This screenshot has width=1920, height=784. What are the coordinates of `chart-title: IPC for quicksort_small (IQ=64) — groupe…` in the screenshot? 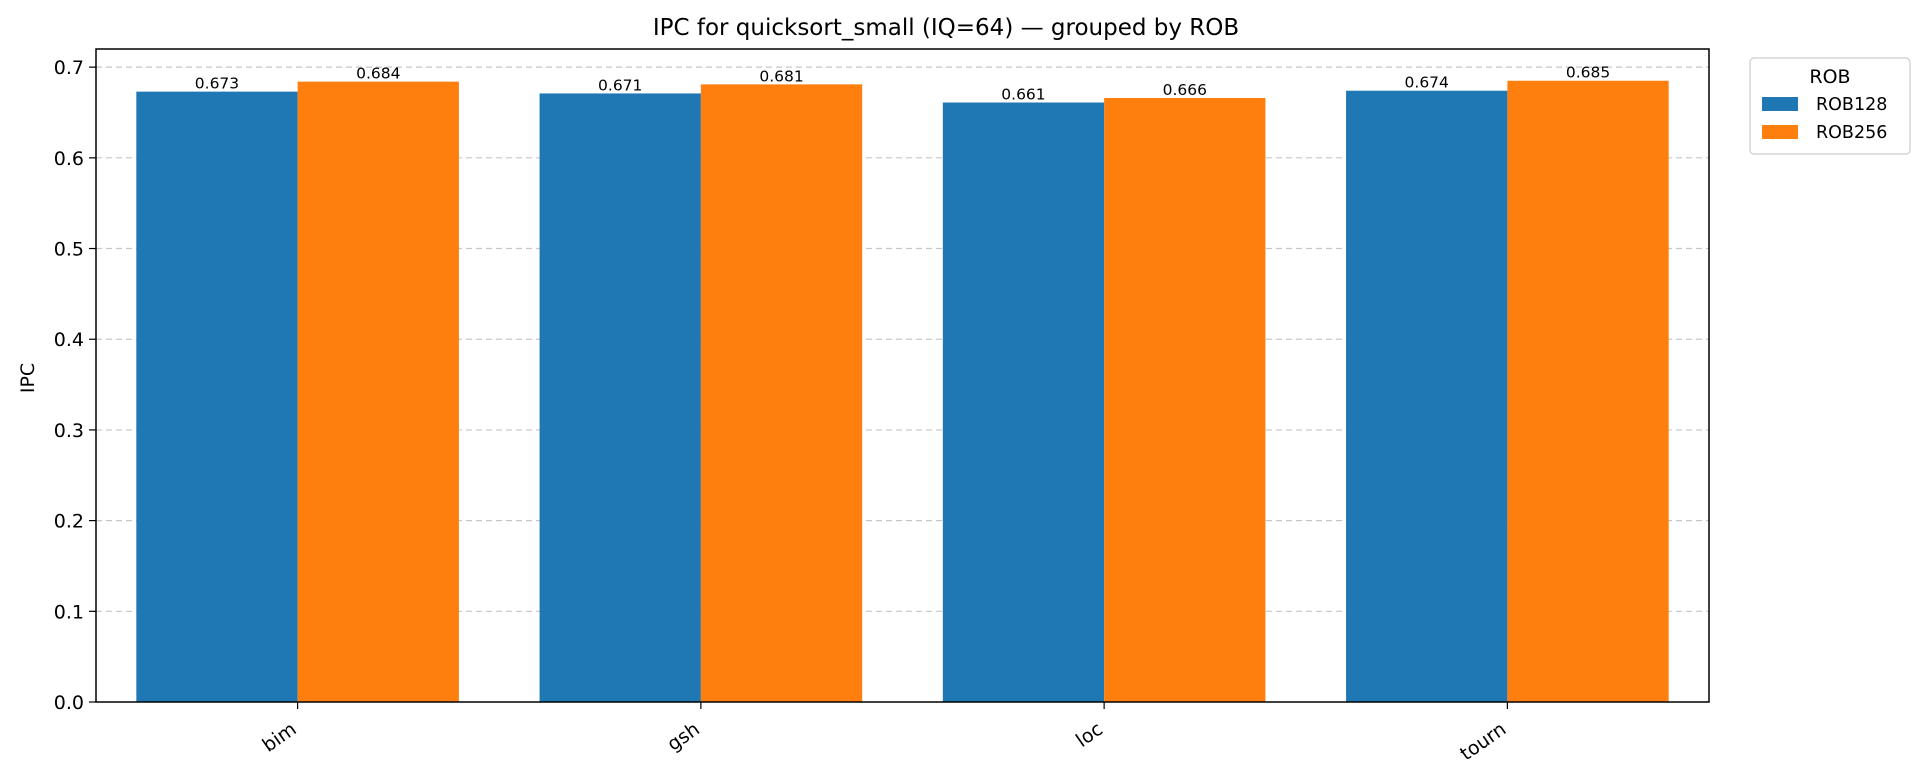 It's located at (946, 28).